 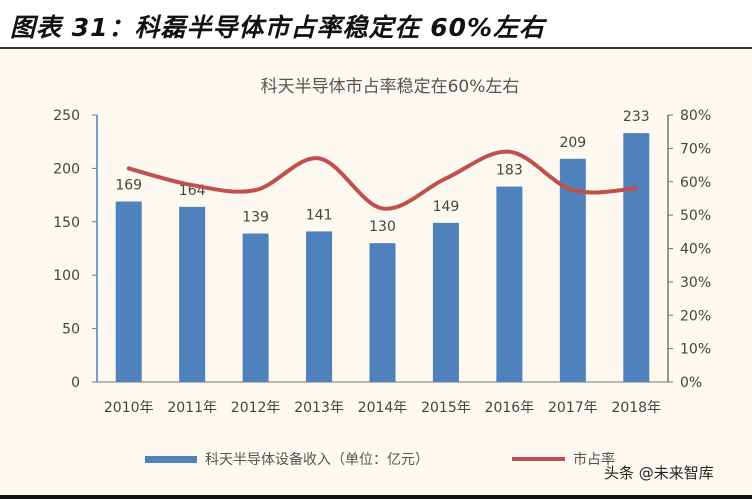 What do you see at coordinates (510, 408) in the screenshot?
I see `x-tick-label: 2016年` at bounding box center [510, 408].